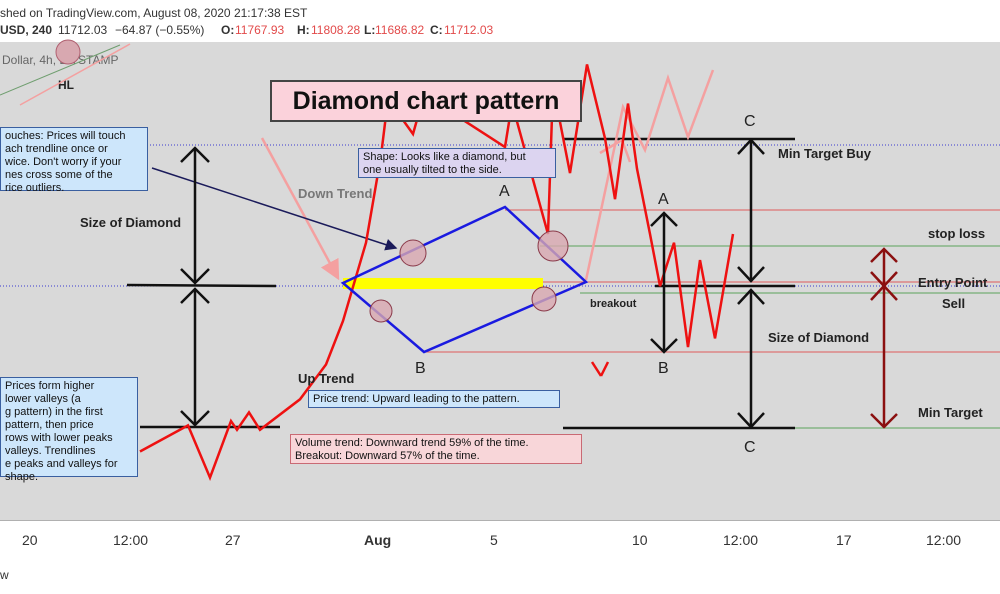 The image size is (1000, 594). I want to click on x-tick-label: 5, so click(494, 540).